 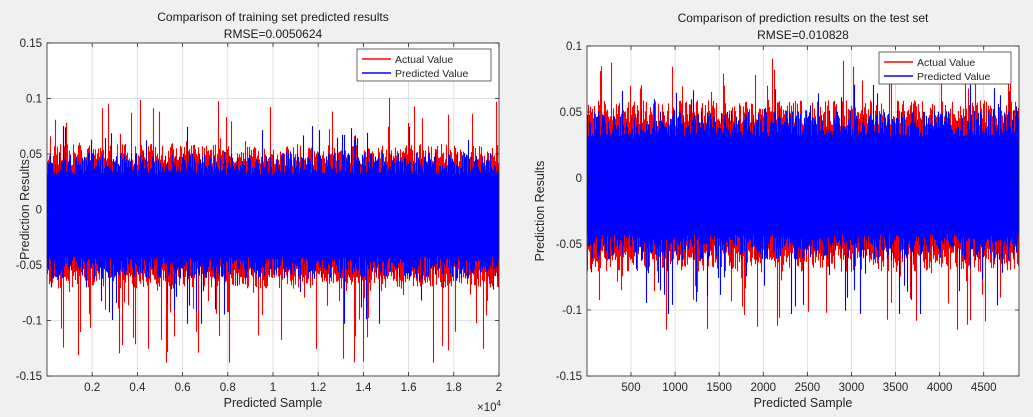 What do you see at coordinates (719, 388) in the screenshot?
I see `x-tick-label: 1500` at bounding box center [719, 388].